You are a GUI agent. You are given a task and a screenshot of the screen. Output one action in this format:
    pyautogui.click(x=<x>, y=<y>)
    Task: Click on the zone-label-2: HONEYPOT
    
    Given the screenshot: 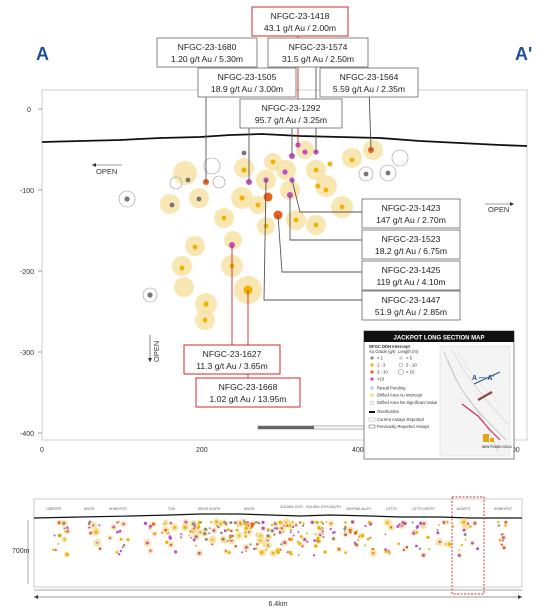 What is the action you would take?
    pyautogui.click(x=118, y=509)
    